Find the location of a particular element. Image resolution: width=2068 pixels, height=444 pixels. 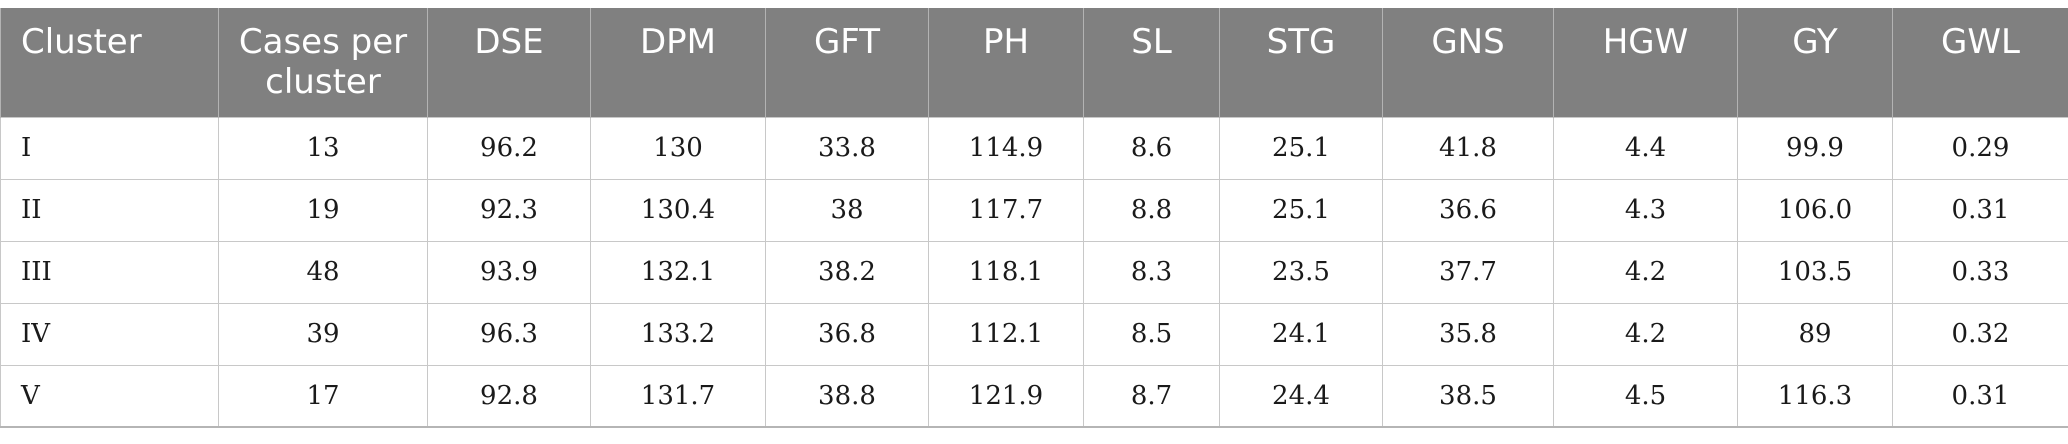

cell-sl: 8.6 is located at coordinates (1151, 148).